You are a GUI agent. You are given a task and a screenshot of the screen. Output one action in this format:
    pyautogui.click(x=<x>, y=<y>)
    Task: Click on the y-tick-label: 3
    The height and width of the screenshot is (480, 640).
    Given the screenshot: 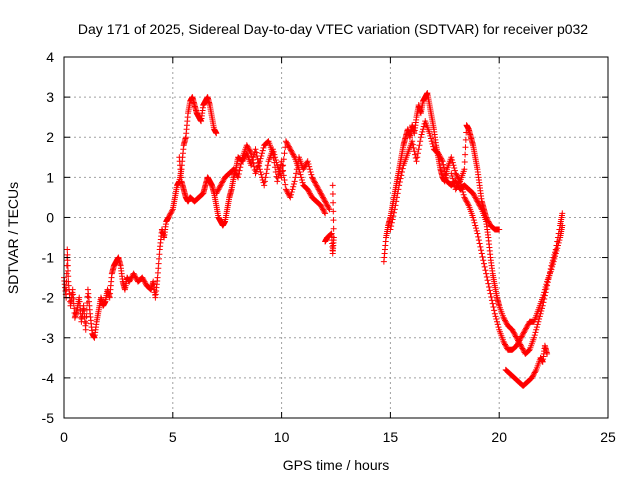 What is the action you would take?
    pyautogui.click(x=50, y=97)
    